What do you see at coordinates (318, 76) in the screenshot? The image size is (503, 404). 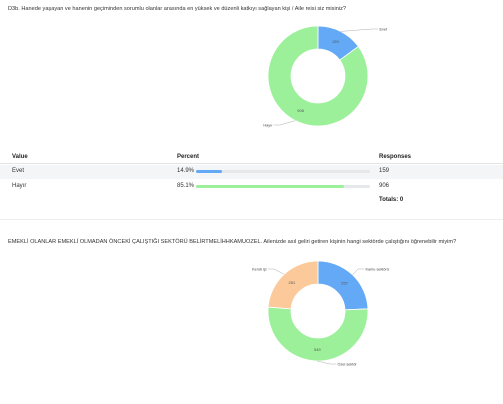 I see `donut-slice-hayır` at bounding box center [318, 76].